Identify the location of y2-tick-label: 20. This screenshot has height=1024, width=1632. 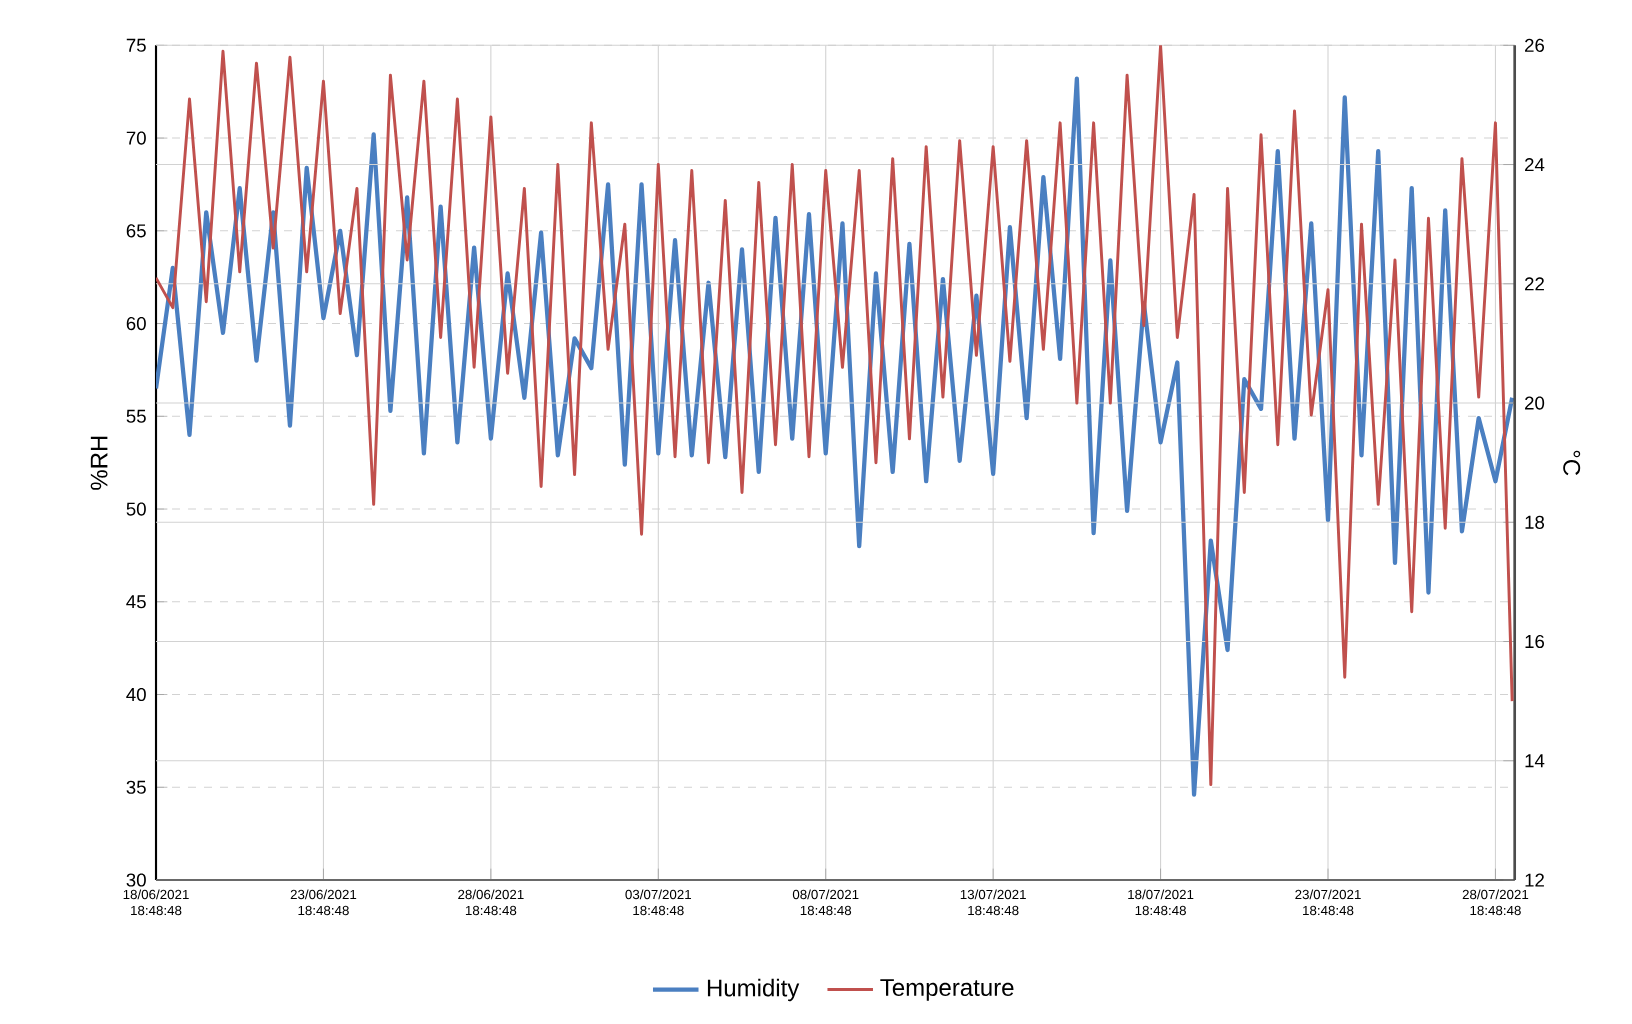
(1535, 403).